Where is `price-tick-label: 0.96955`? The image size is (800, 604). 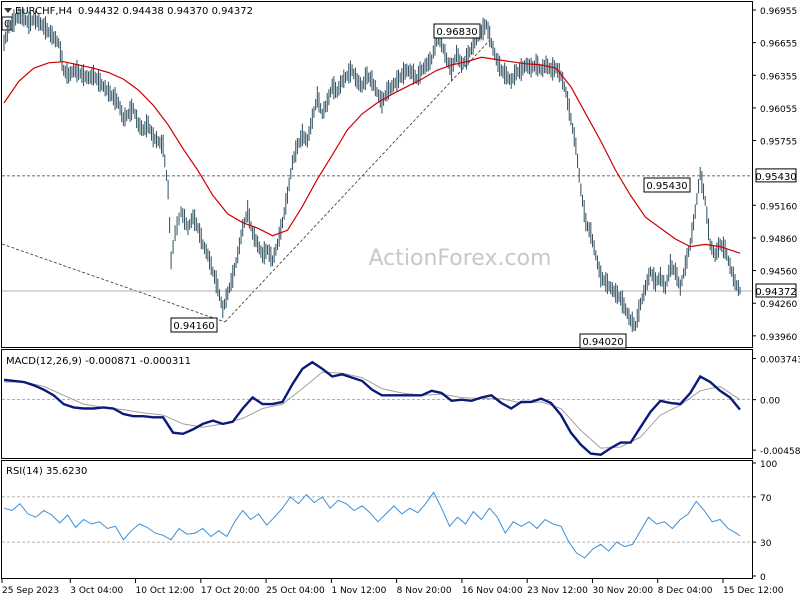 price-tick-label: 0.96955 is located at coordinates (778, 12).